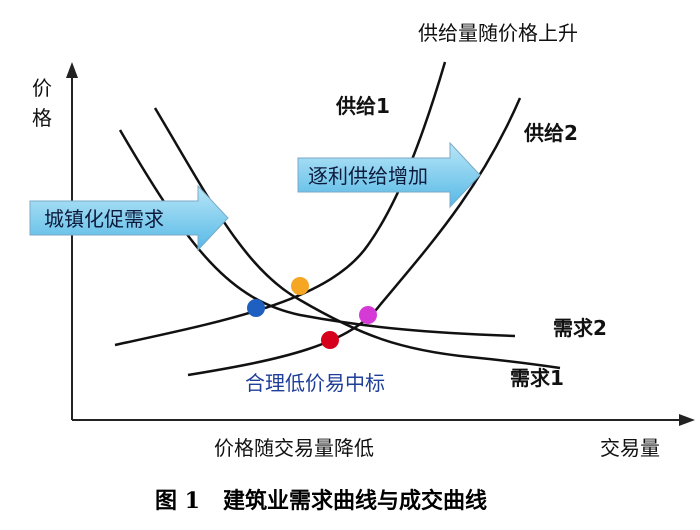 The width and height of the screenshot is (700, 530). What do you see at coordinates (537, 378) in the screenshot?
I see `demand1-label: 需求1` at bounding box center [537, 378].